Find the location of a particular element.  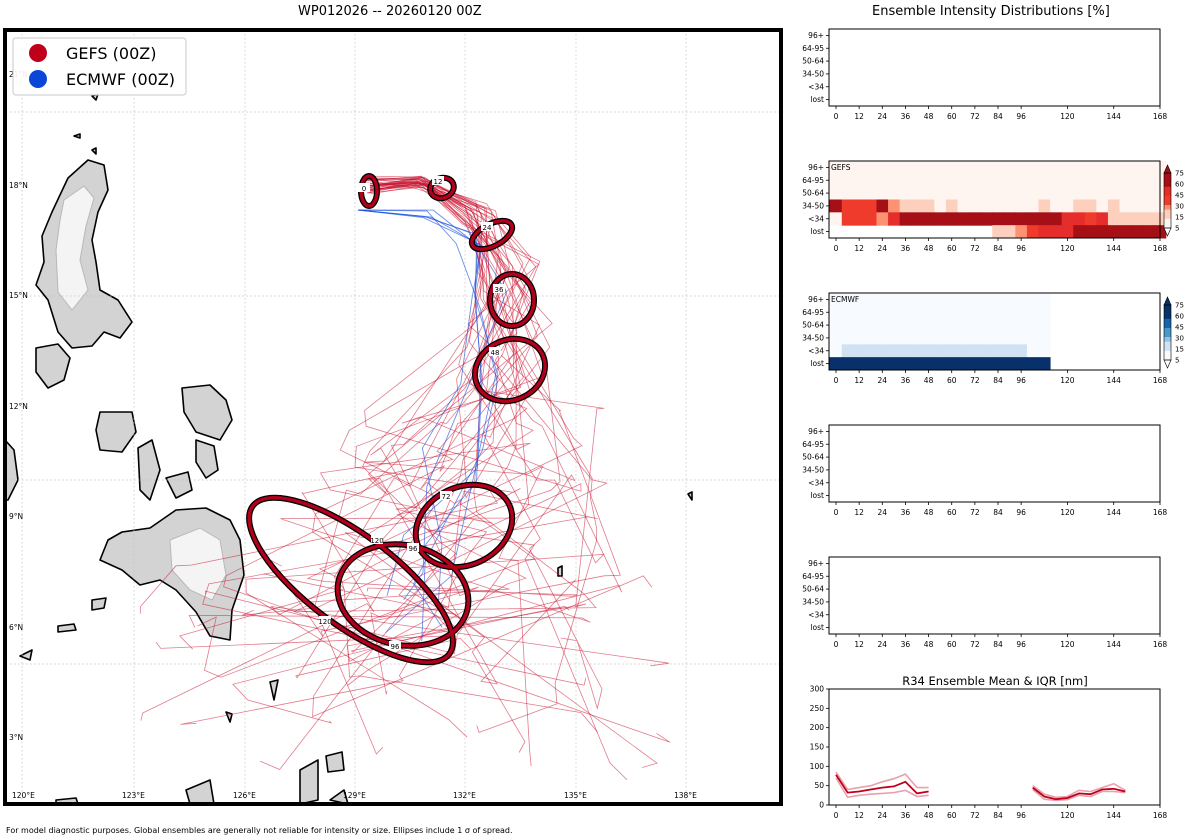

ellipse-label: 0 is located at coordinates (364, 189).